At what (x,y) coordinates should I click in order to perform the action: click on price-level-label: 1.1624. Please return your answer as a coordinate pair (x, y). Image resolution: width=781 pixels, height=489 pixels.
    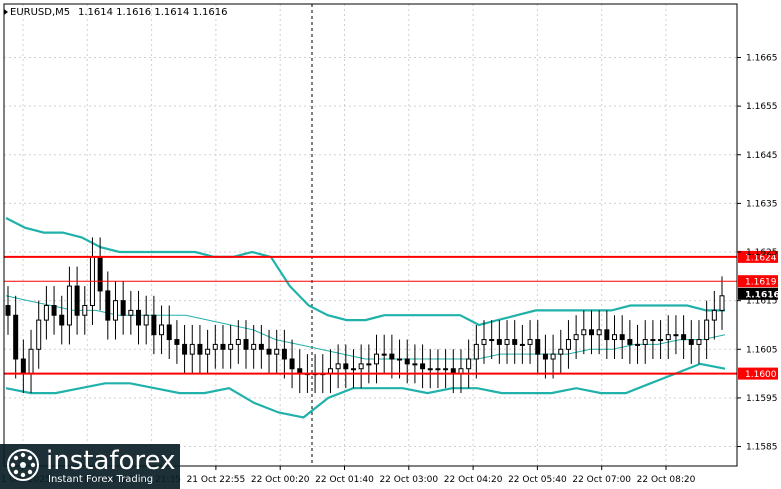
    Looking at the image, I should click on (761, 258).